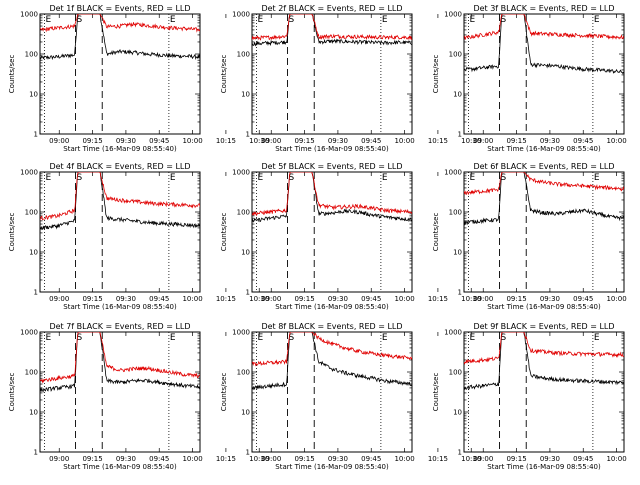  Describe the element at coordinates (331, 8) in the screenshot. I see `panel-title: Det 2f BLACK = Events, RED = LLD` at that location.